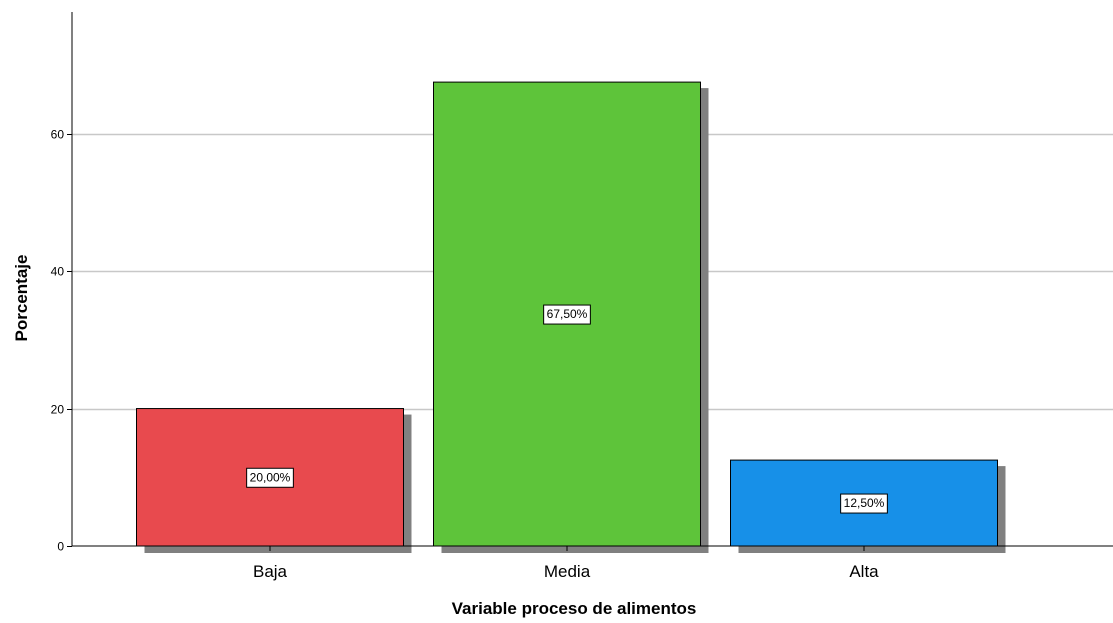  What do you see at coordinates (60, 547) in the screenshot?
I see `y-tick-label: 0` at bounding box center [60, 547].